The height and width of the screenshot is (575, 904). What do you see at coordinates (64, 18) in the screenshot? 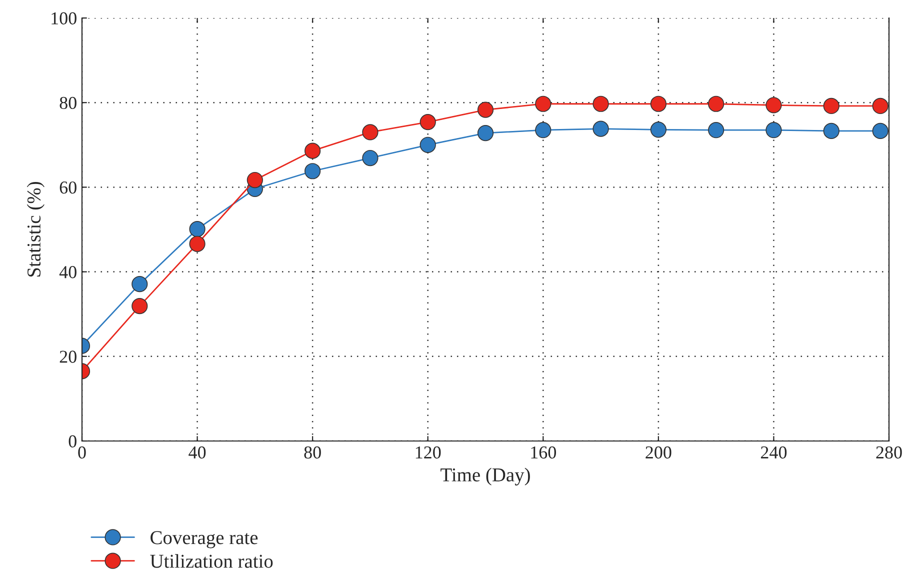
I see `y-tick-label: 100` at bounding box center [64, 18].